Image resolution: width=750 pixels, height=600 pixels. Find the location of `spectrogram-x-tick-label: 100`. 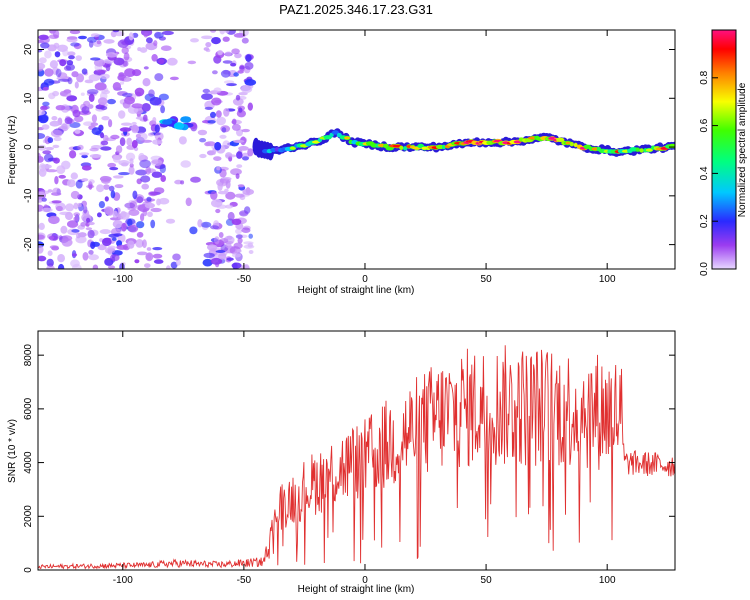

spectrogram-x-tick-label: 100 is located at coordinates (607, 279).